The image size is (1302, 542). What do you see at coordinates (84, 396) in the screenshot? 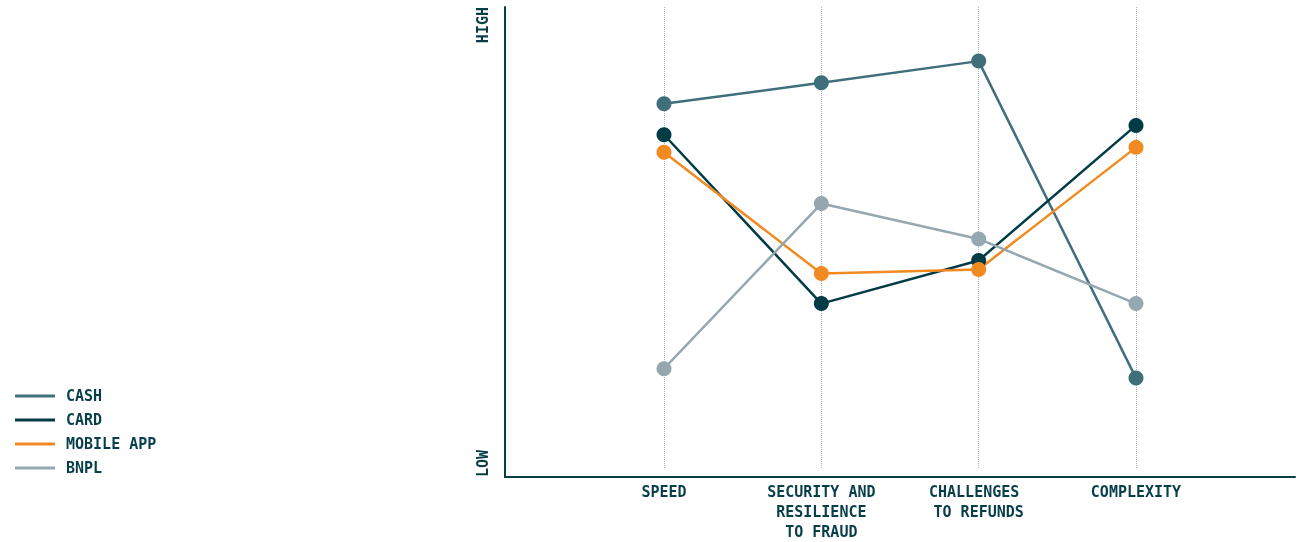
I see `legend-label: CASH` at bounding box center [84, 396].